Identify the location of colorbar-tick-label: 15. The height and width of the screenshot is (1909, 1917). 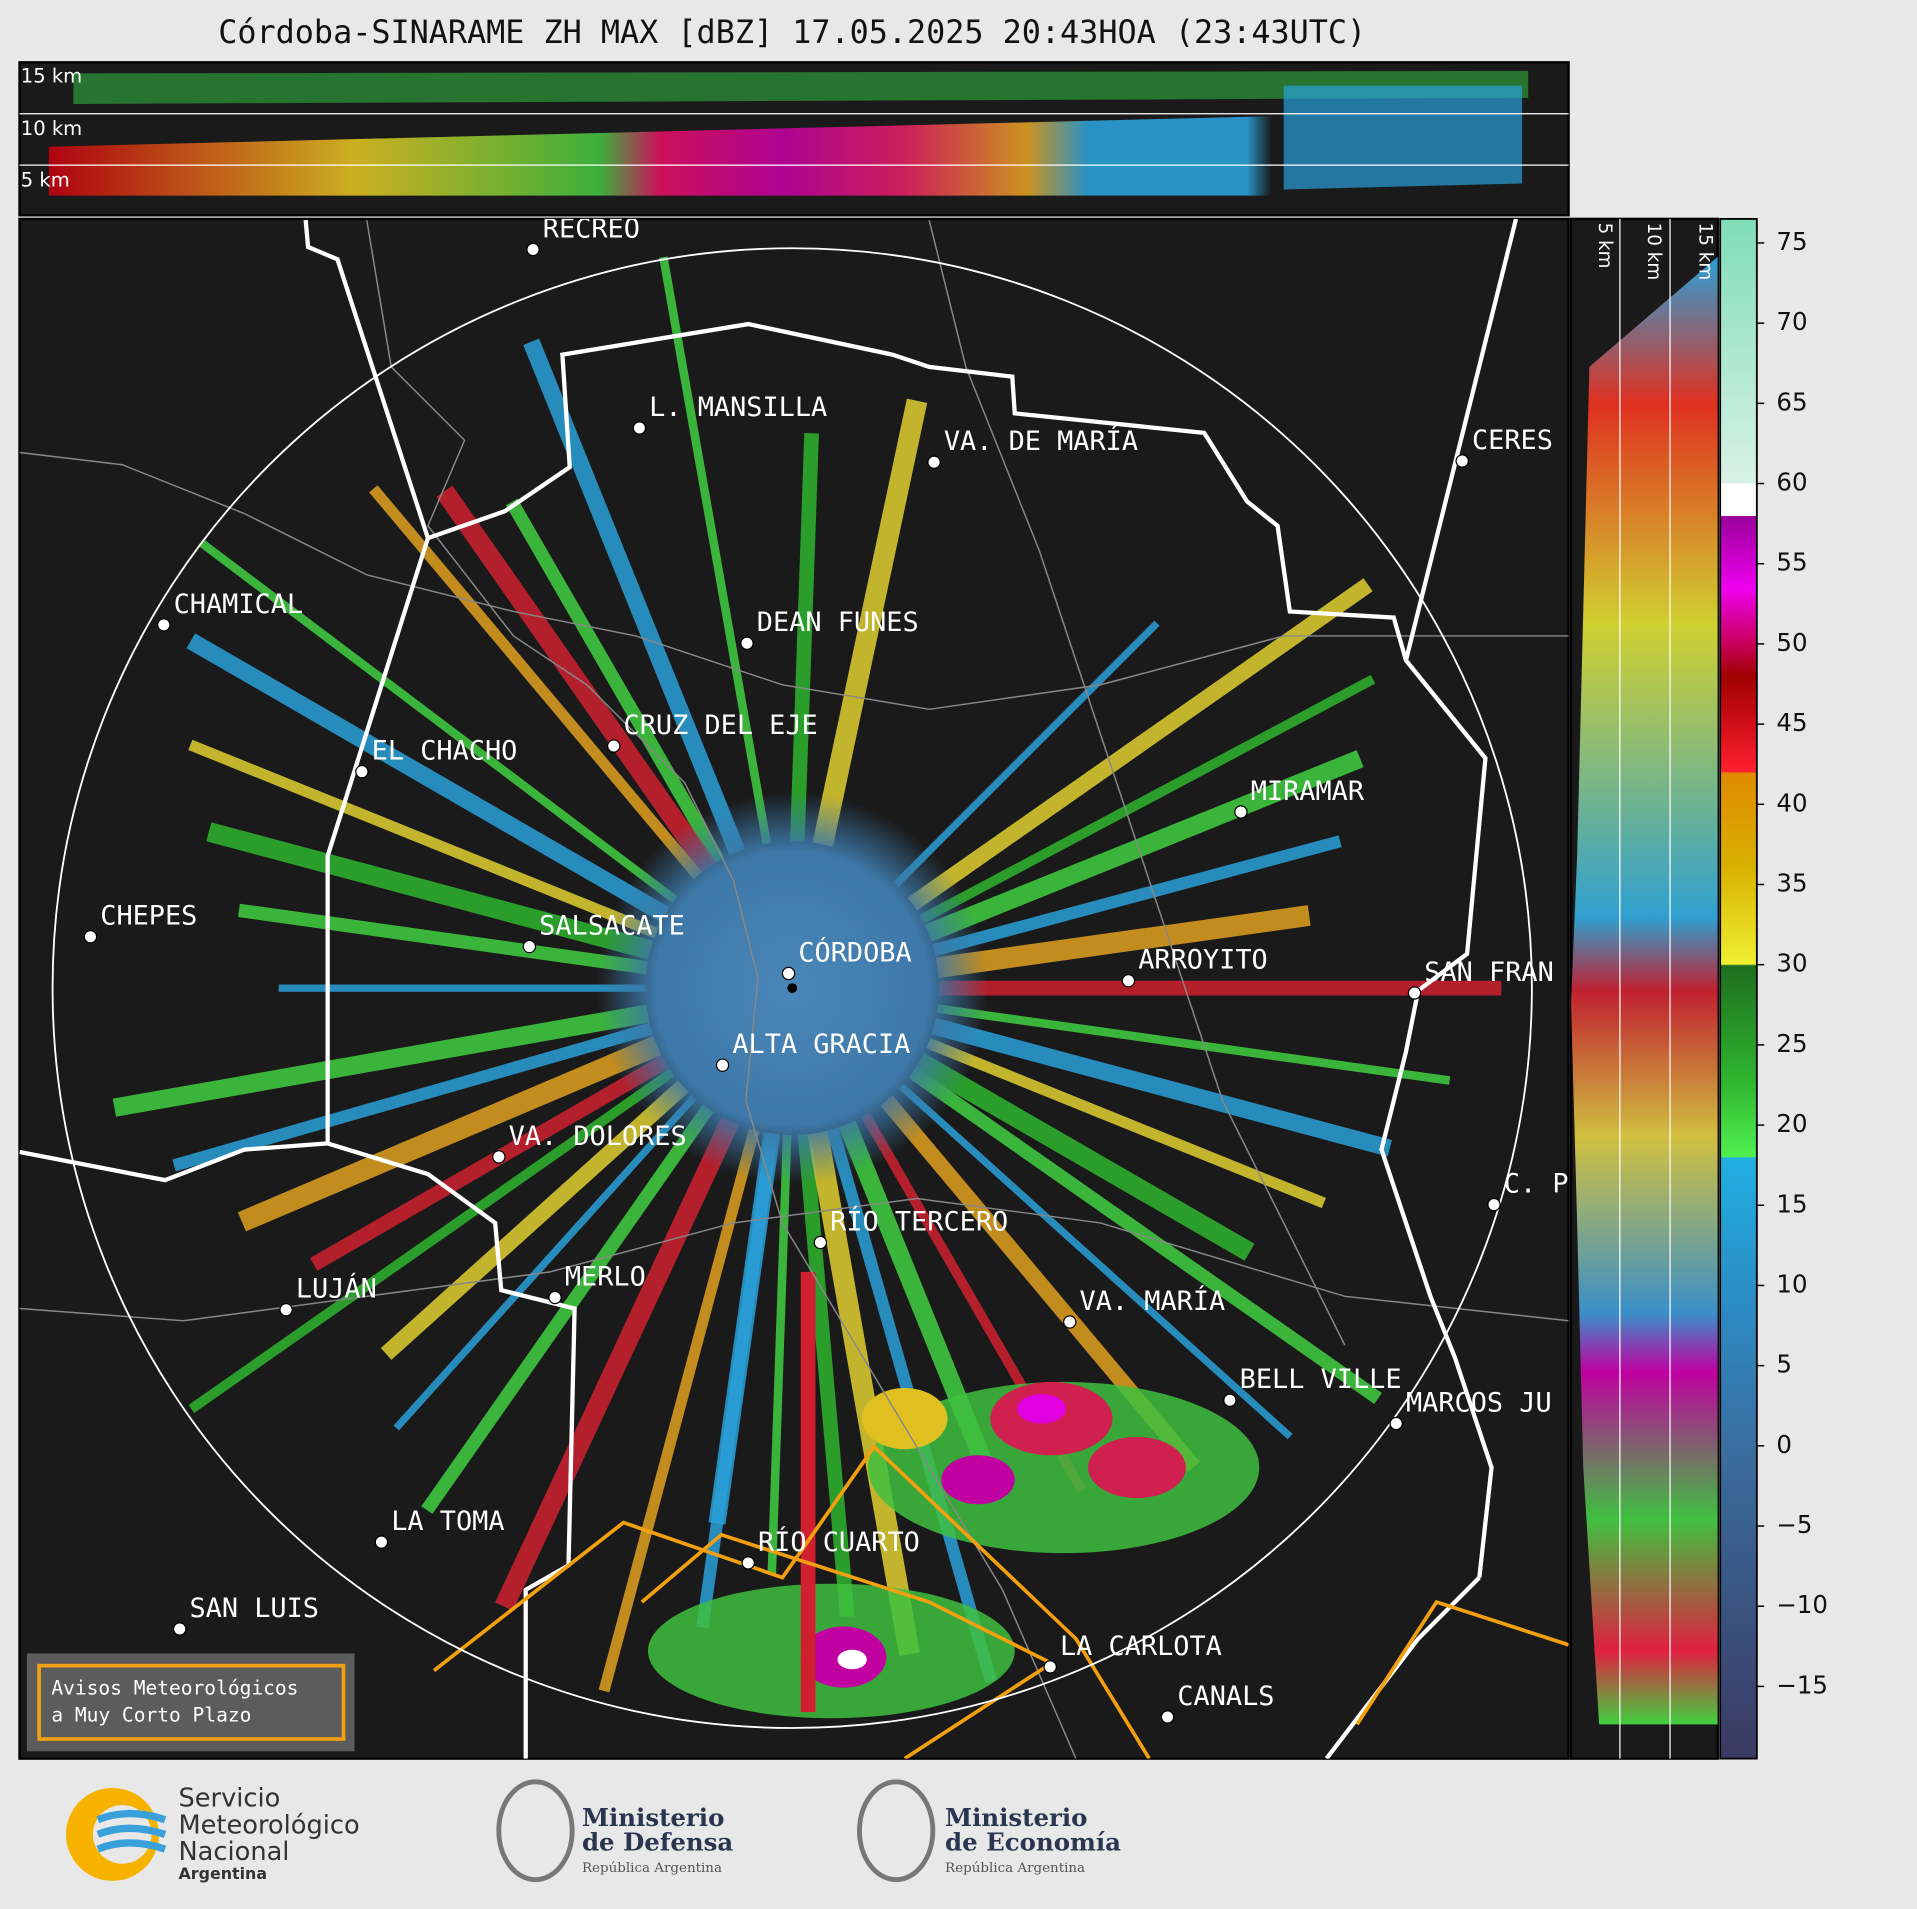
(1791, 1203).